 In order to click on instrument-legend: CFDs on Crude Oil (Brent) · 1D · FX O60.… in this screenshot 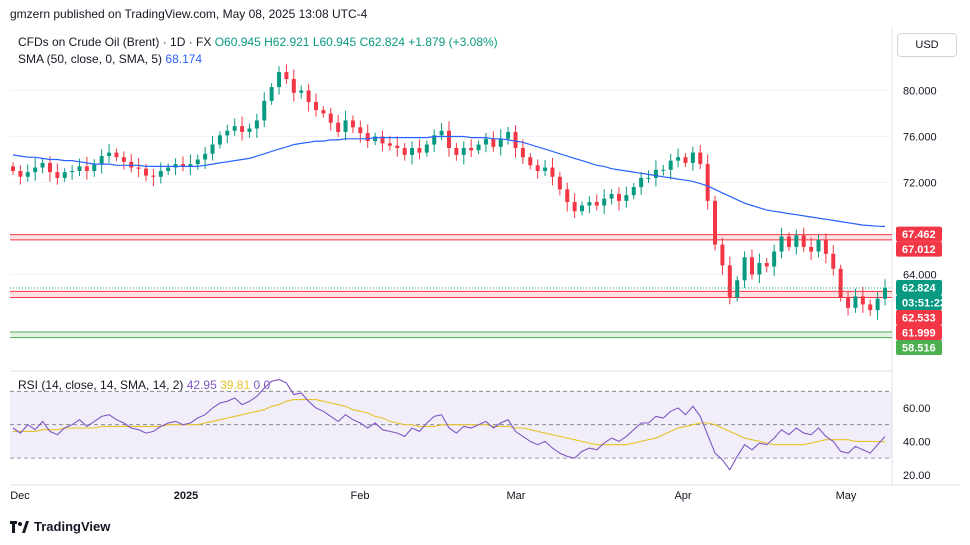, I will do `click(258, 42)`.